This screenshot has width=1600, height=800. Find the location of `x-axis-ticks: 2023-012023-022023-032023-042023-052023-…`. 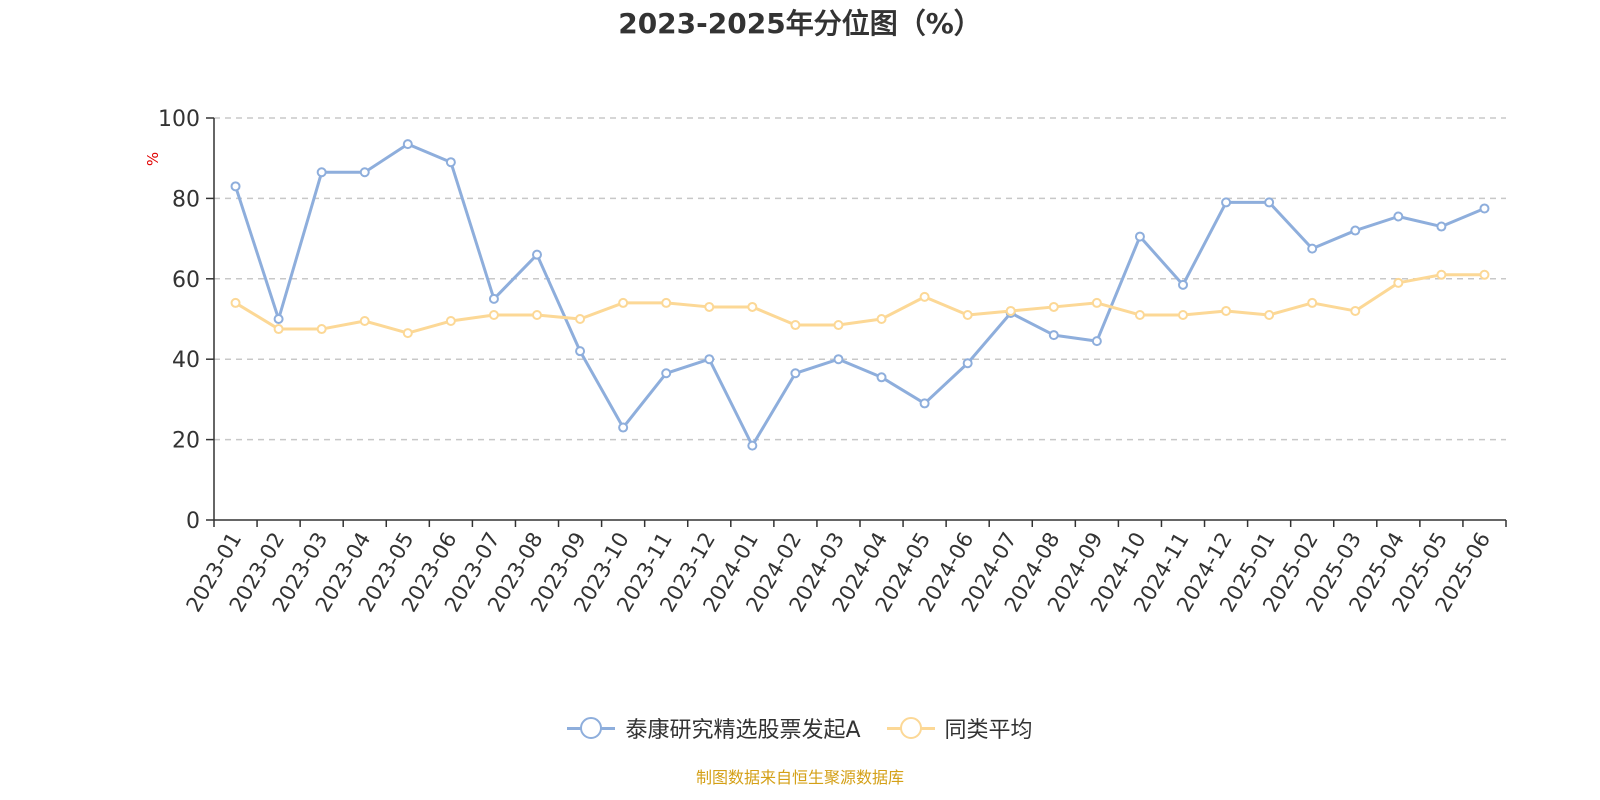

x-axis-ticks: 2023-012023-022023-032023-042023-052023-… is located at coordinates (844, 568).